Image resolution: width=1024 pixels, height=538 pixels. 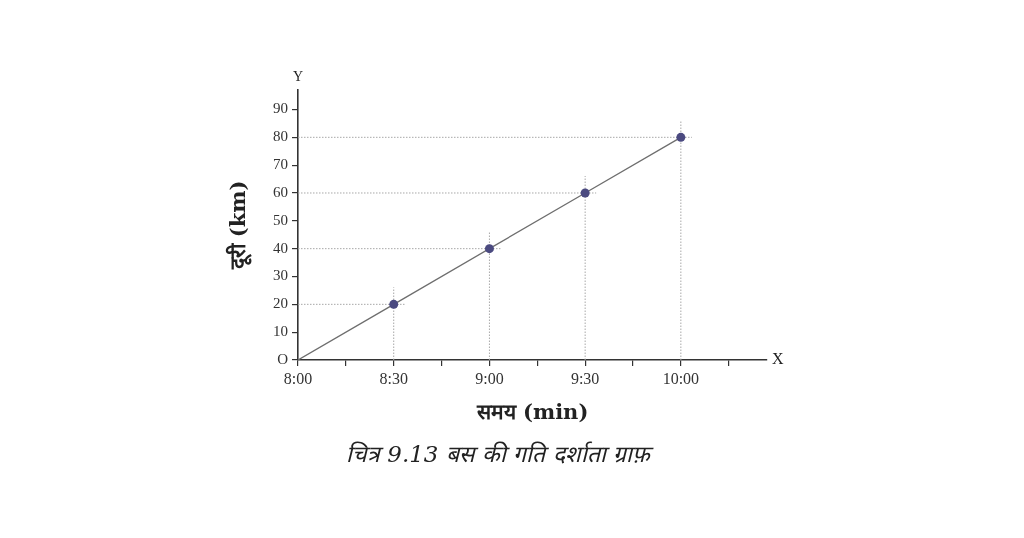 What do you see at coordinates (585, 378) in the screenshot?
I see `x-tick-label: 9:30` at bounding box center [585, 378].